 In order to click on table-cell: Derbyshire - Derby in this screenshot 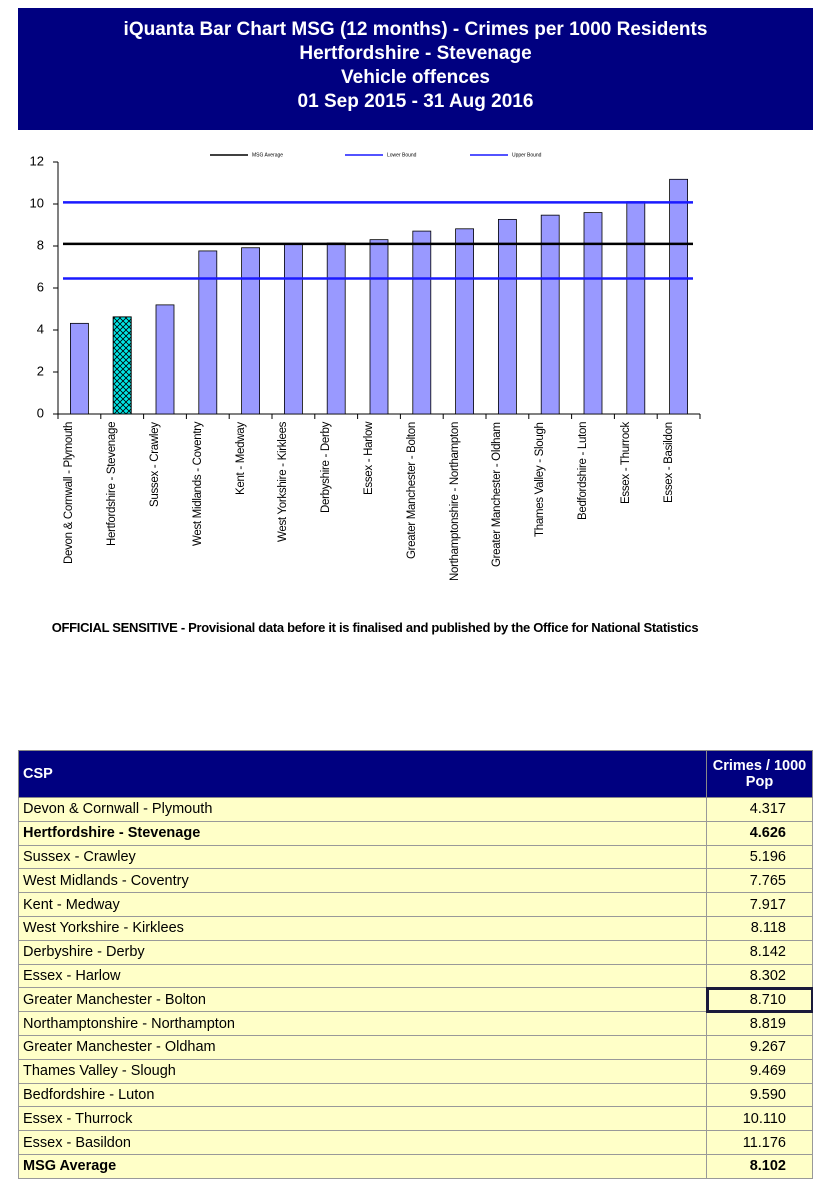, I will do `click(362, 952)`.